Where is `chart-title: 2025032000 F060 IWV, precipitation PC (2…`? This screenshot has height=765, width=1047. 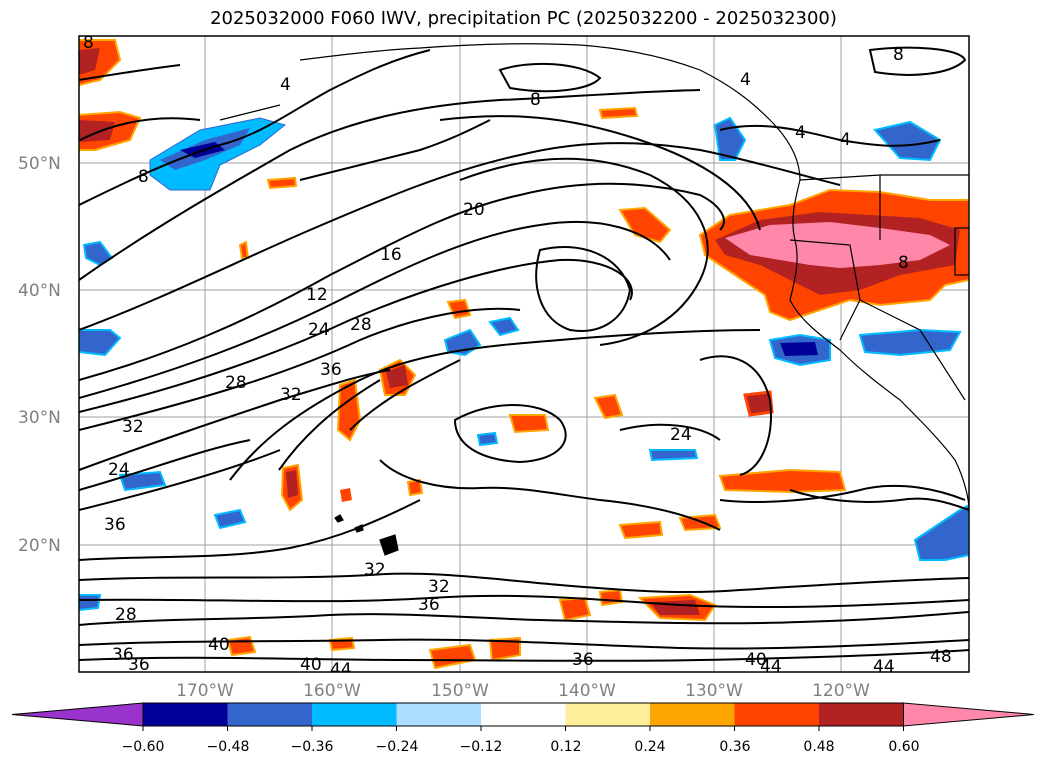 chart-title: 2025032000 F060 IWV, precipitation PC (2… is located at coordinates (523, 18).